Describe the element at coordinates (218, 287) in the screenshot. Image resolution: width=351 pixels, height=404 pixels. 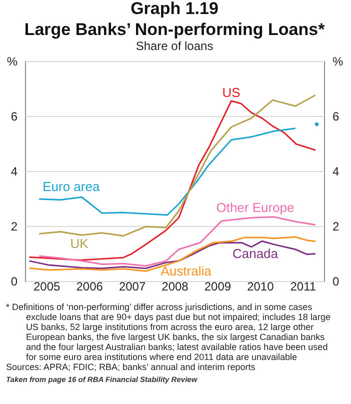
I see `x-tick-label: 2009` at that location.